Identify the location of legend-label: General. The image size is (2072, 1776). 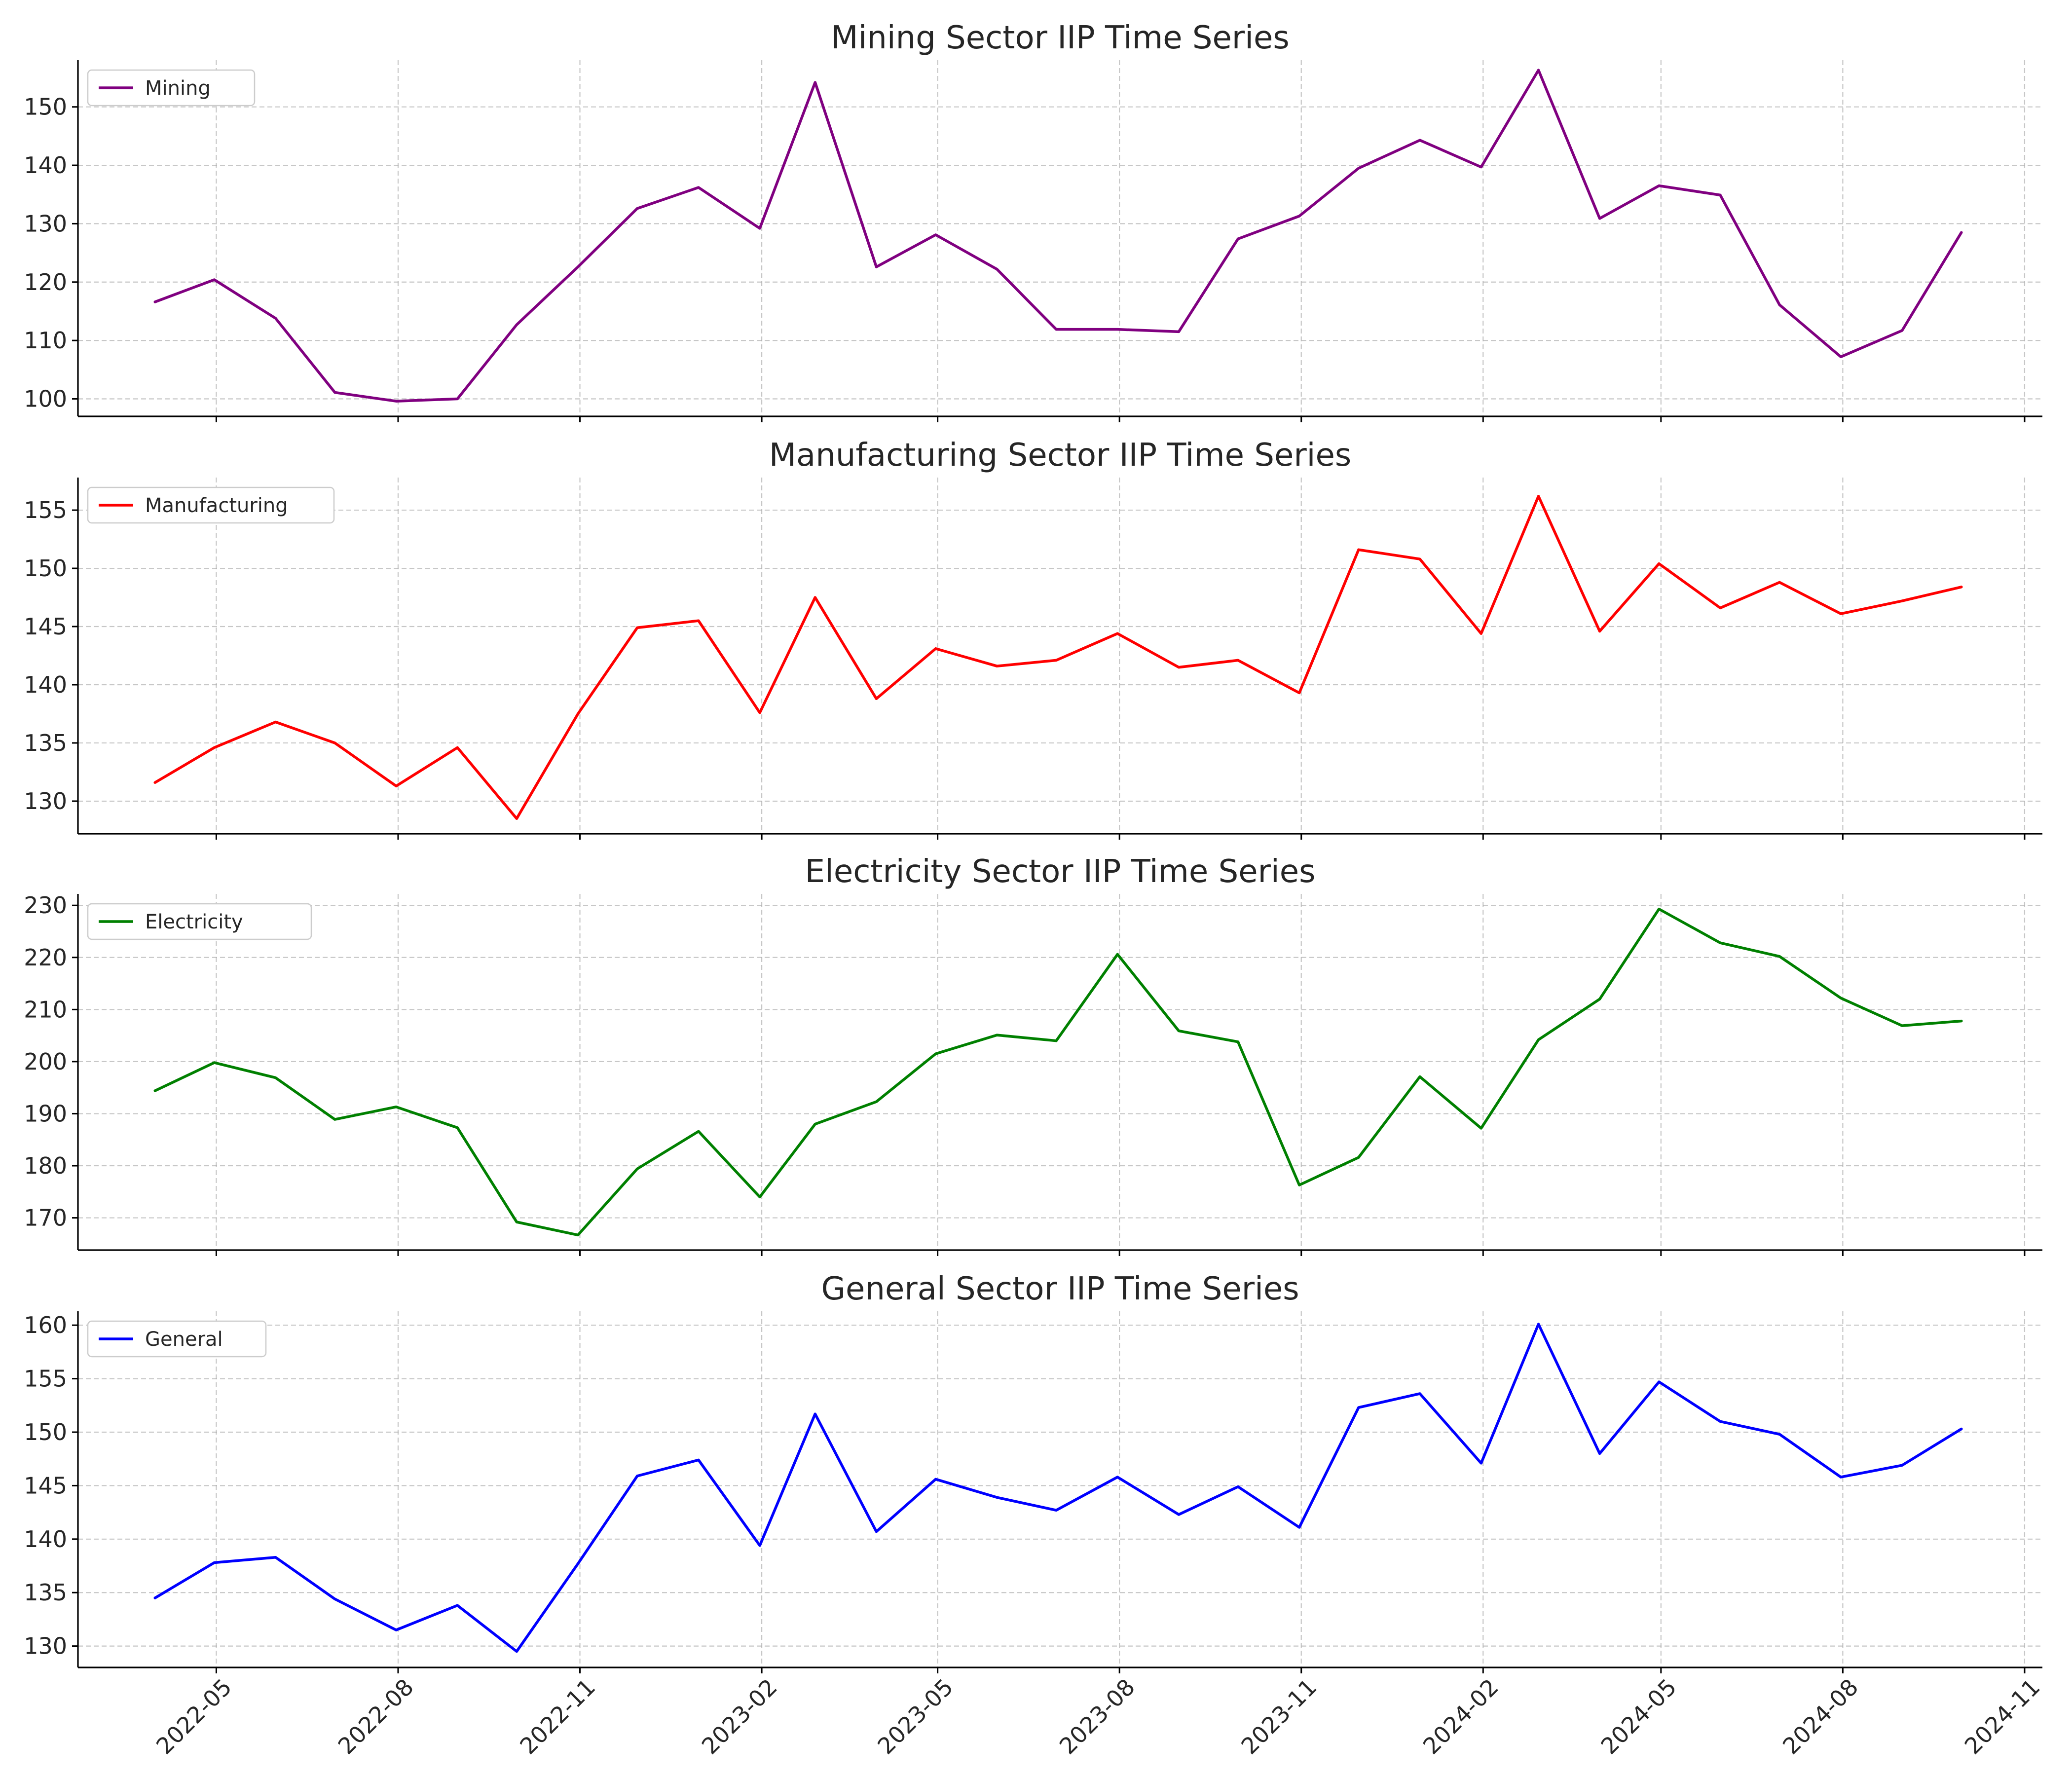
(184, 1340).